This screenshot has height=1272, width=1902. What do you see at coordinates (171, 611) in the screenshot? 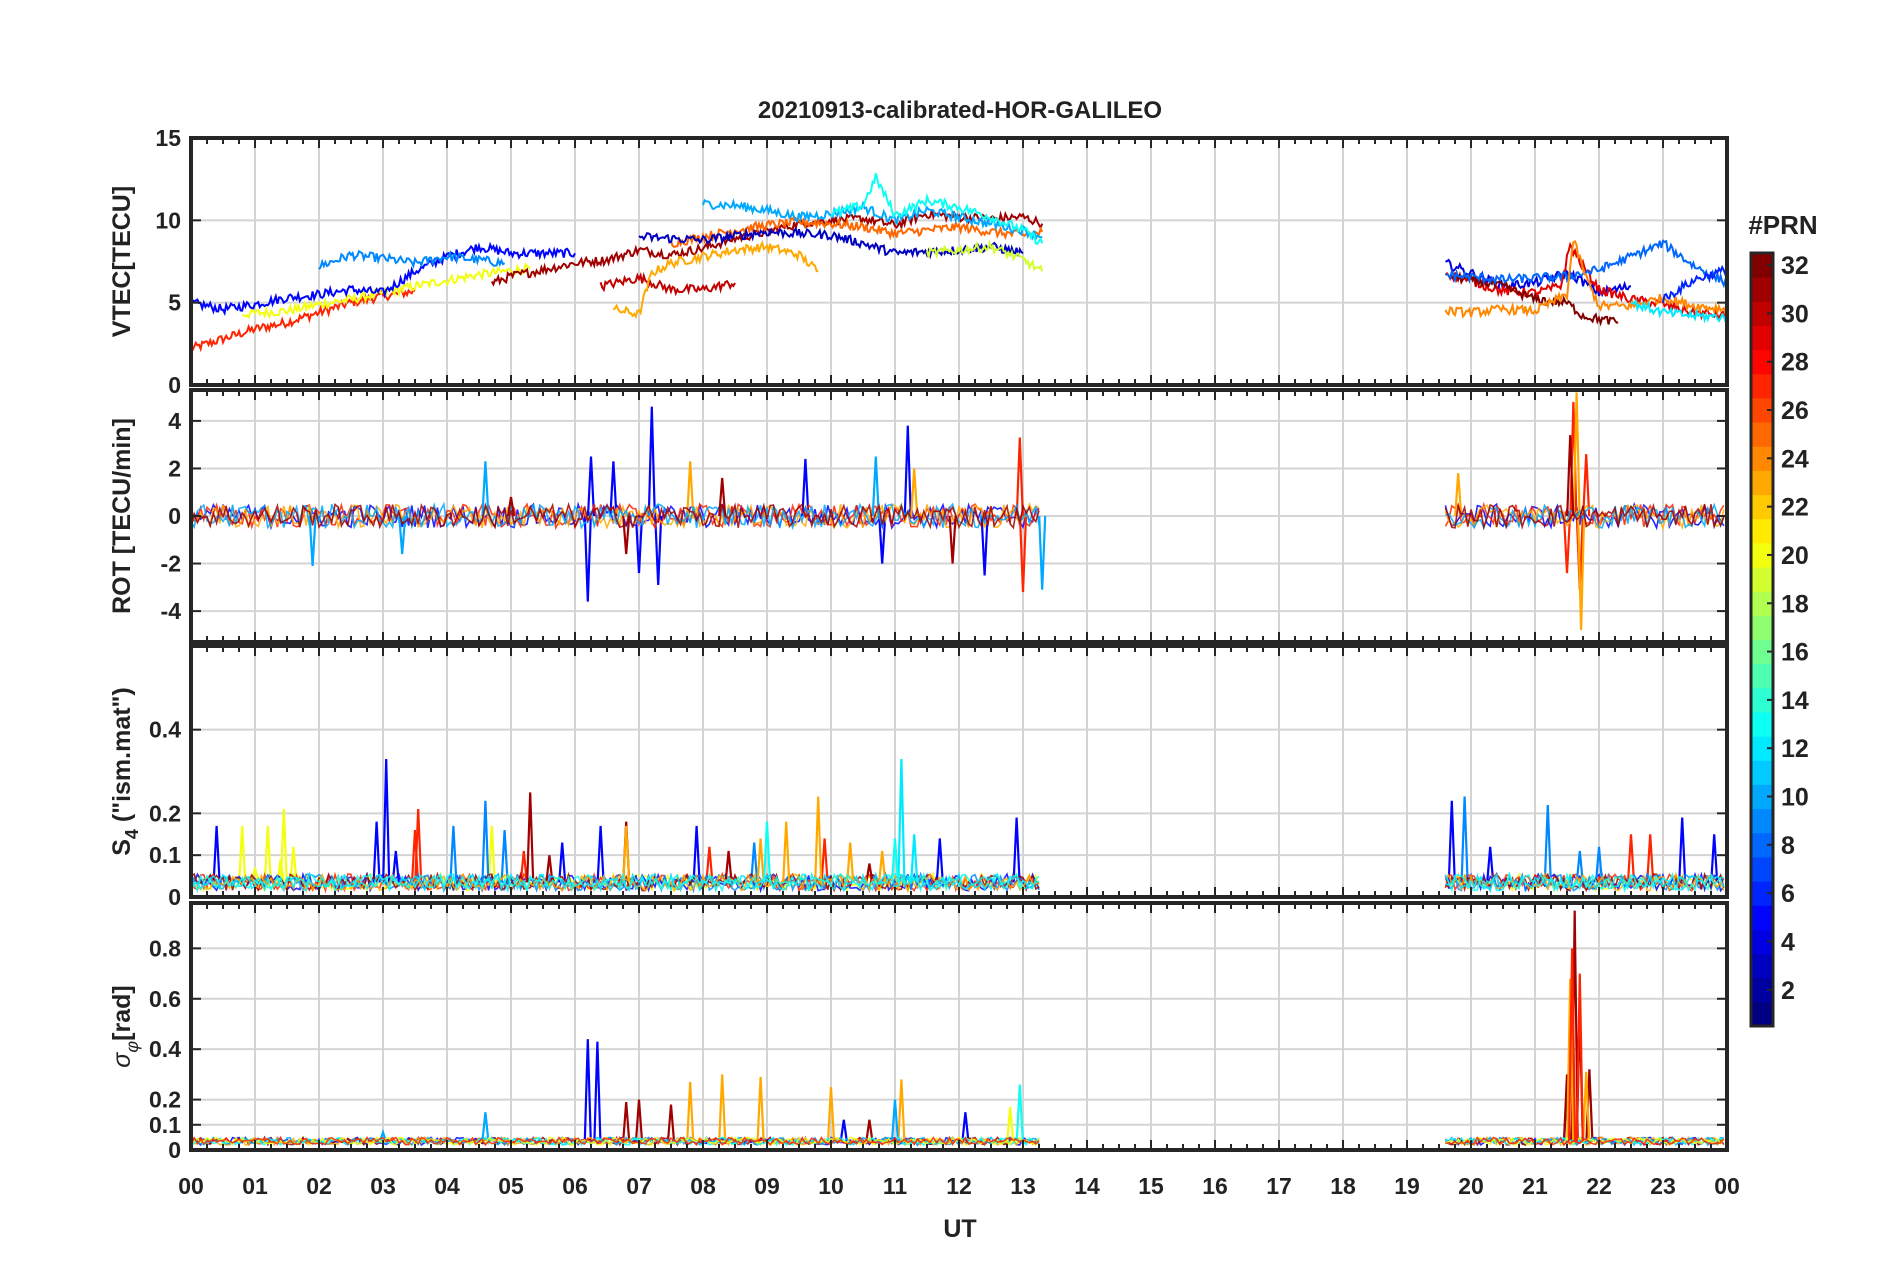
I see `y-tick-label: -4` at bounding box center [171, 611].